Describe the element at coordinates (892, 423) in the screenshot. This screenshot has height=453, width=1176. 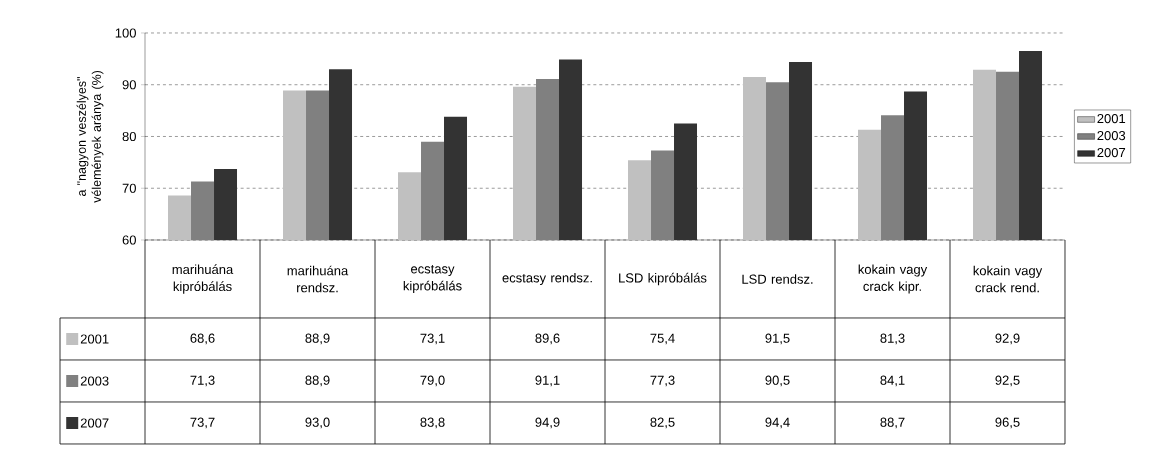
I see `data-label: 88,7` at that location.